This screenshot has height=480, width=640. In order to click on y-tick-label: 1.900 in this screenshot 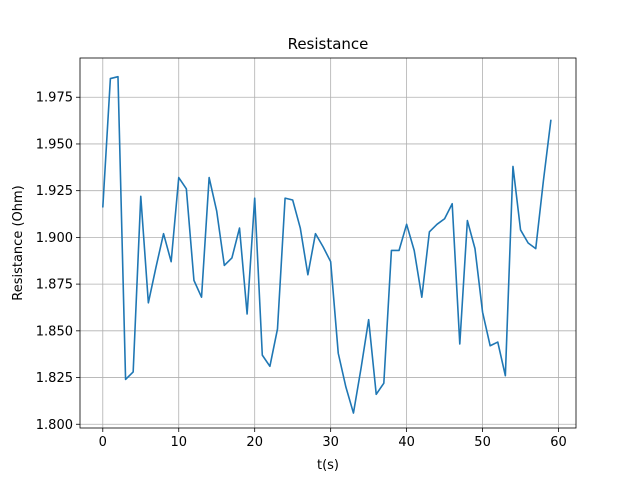, I will do `click(54, 238)`.